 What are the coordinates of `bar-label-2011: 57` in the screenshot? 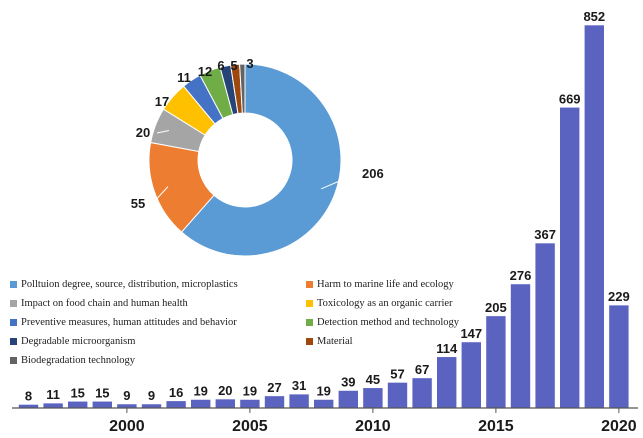 It's located at (397, 373).